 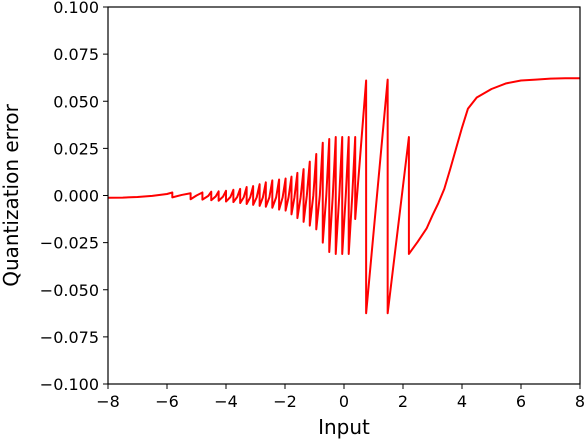 I want to click on y-tick-label: 0.000, so click(x=76, y=196).